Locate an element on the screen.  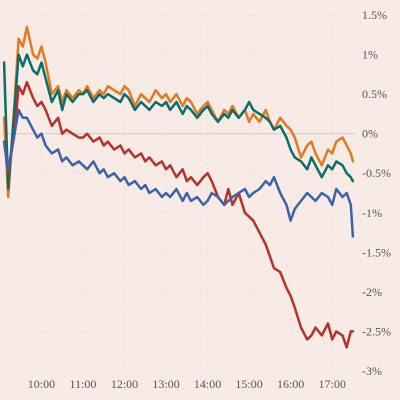
y-tick-label: 0.5% is located at coordinates (374, 94).